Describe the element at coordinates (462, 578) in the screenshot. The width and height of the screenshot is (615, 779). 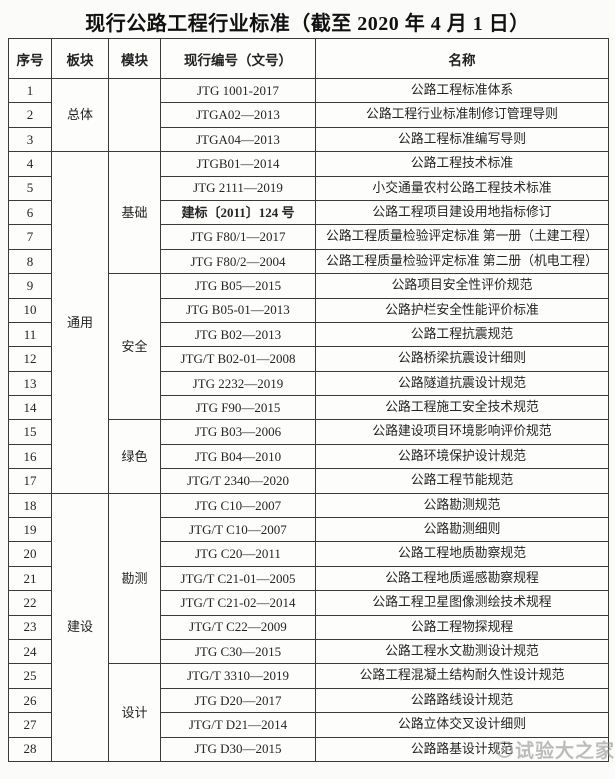
I see `standard-name-cell: 公路工程地质遥感勘察规程` at that location.